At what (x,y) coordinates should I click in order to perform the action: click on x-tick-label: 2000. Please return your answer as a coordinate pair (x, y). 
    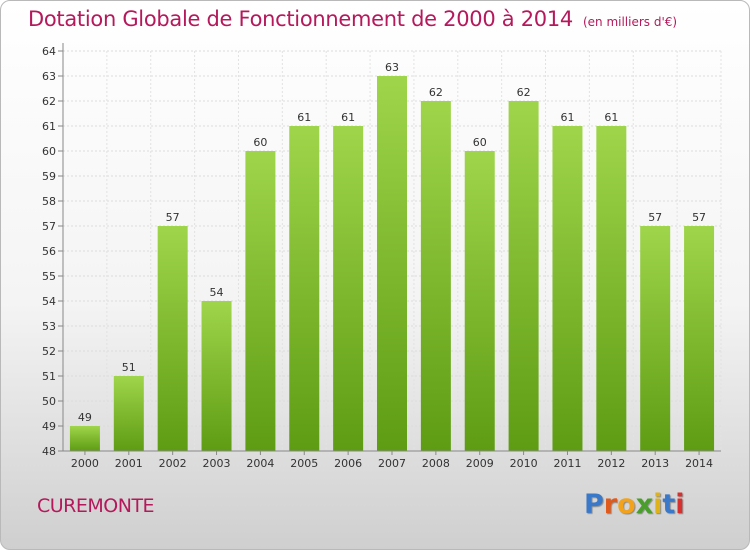
    Looking at the image, I should click on (85, 463).